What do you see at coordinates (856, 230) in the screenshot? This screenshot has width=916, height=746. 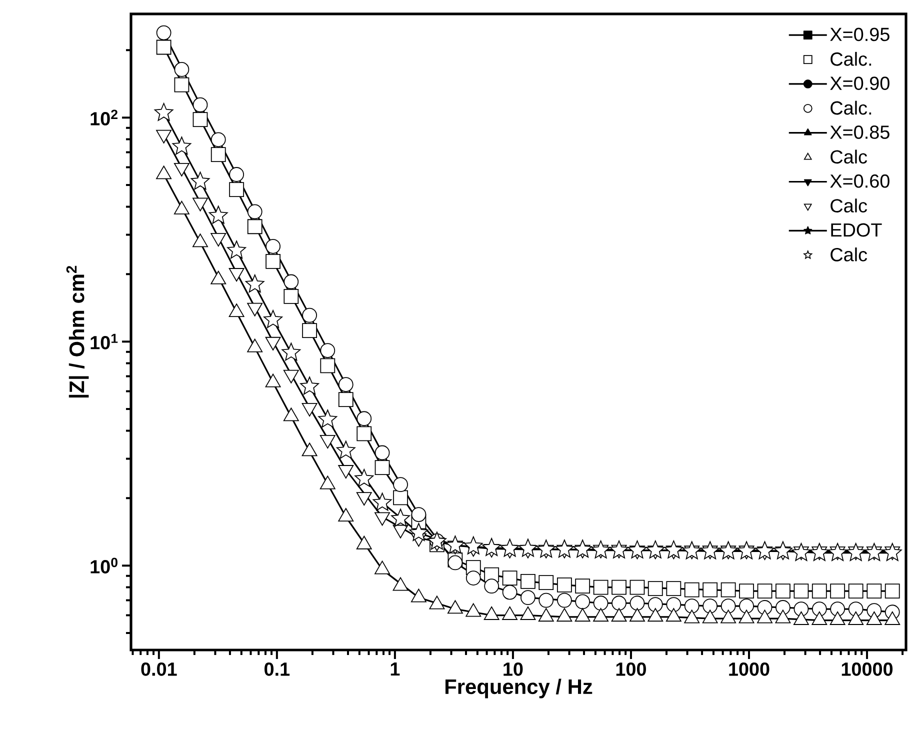 I see `legend-label: EDOT` at bounding box center [856, 230].